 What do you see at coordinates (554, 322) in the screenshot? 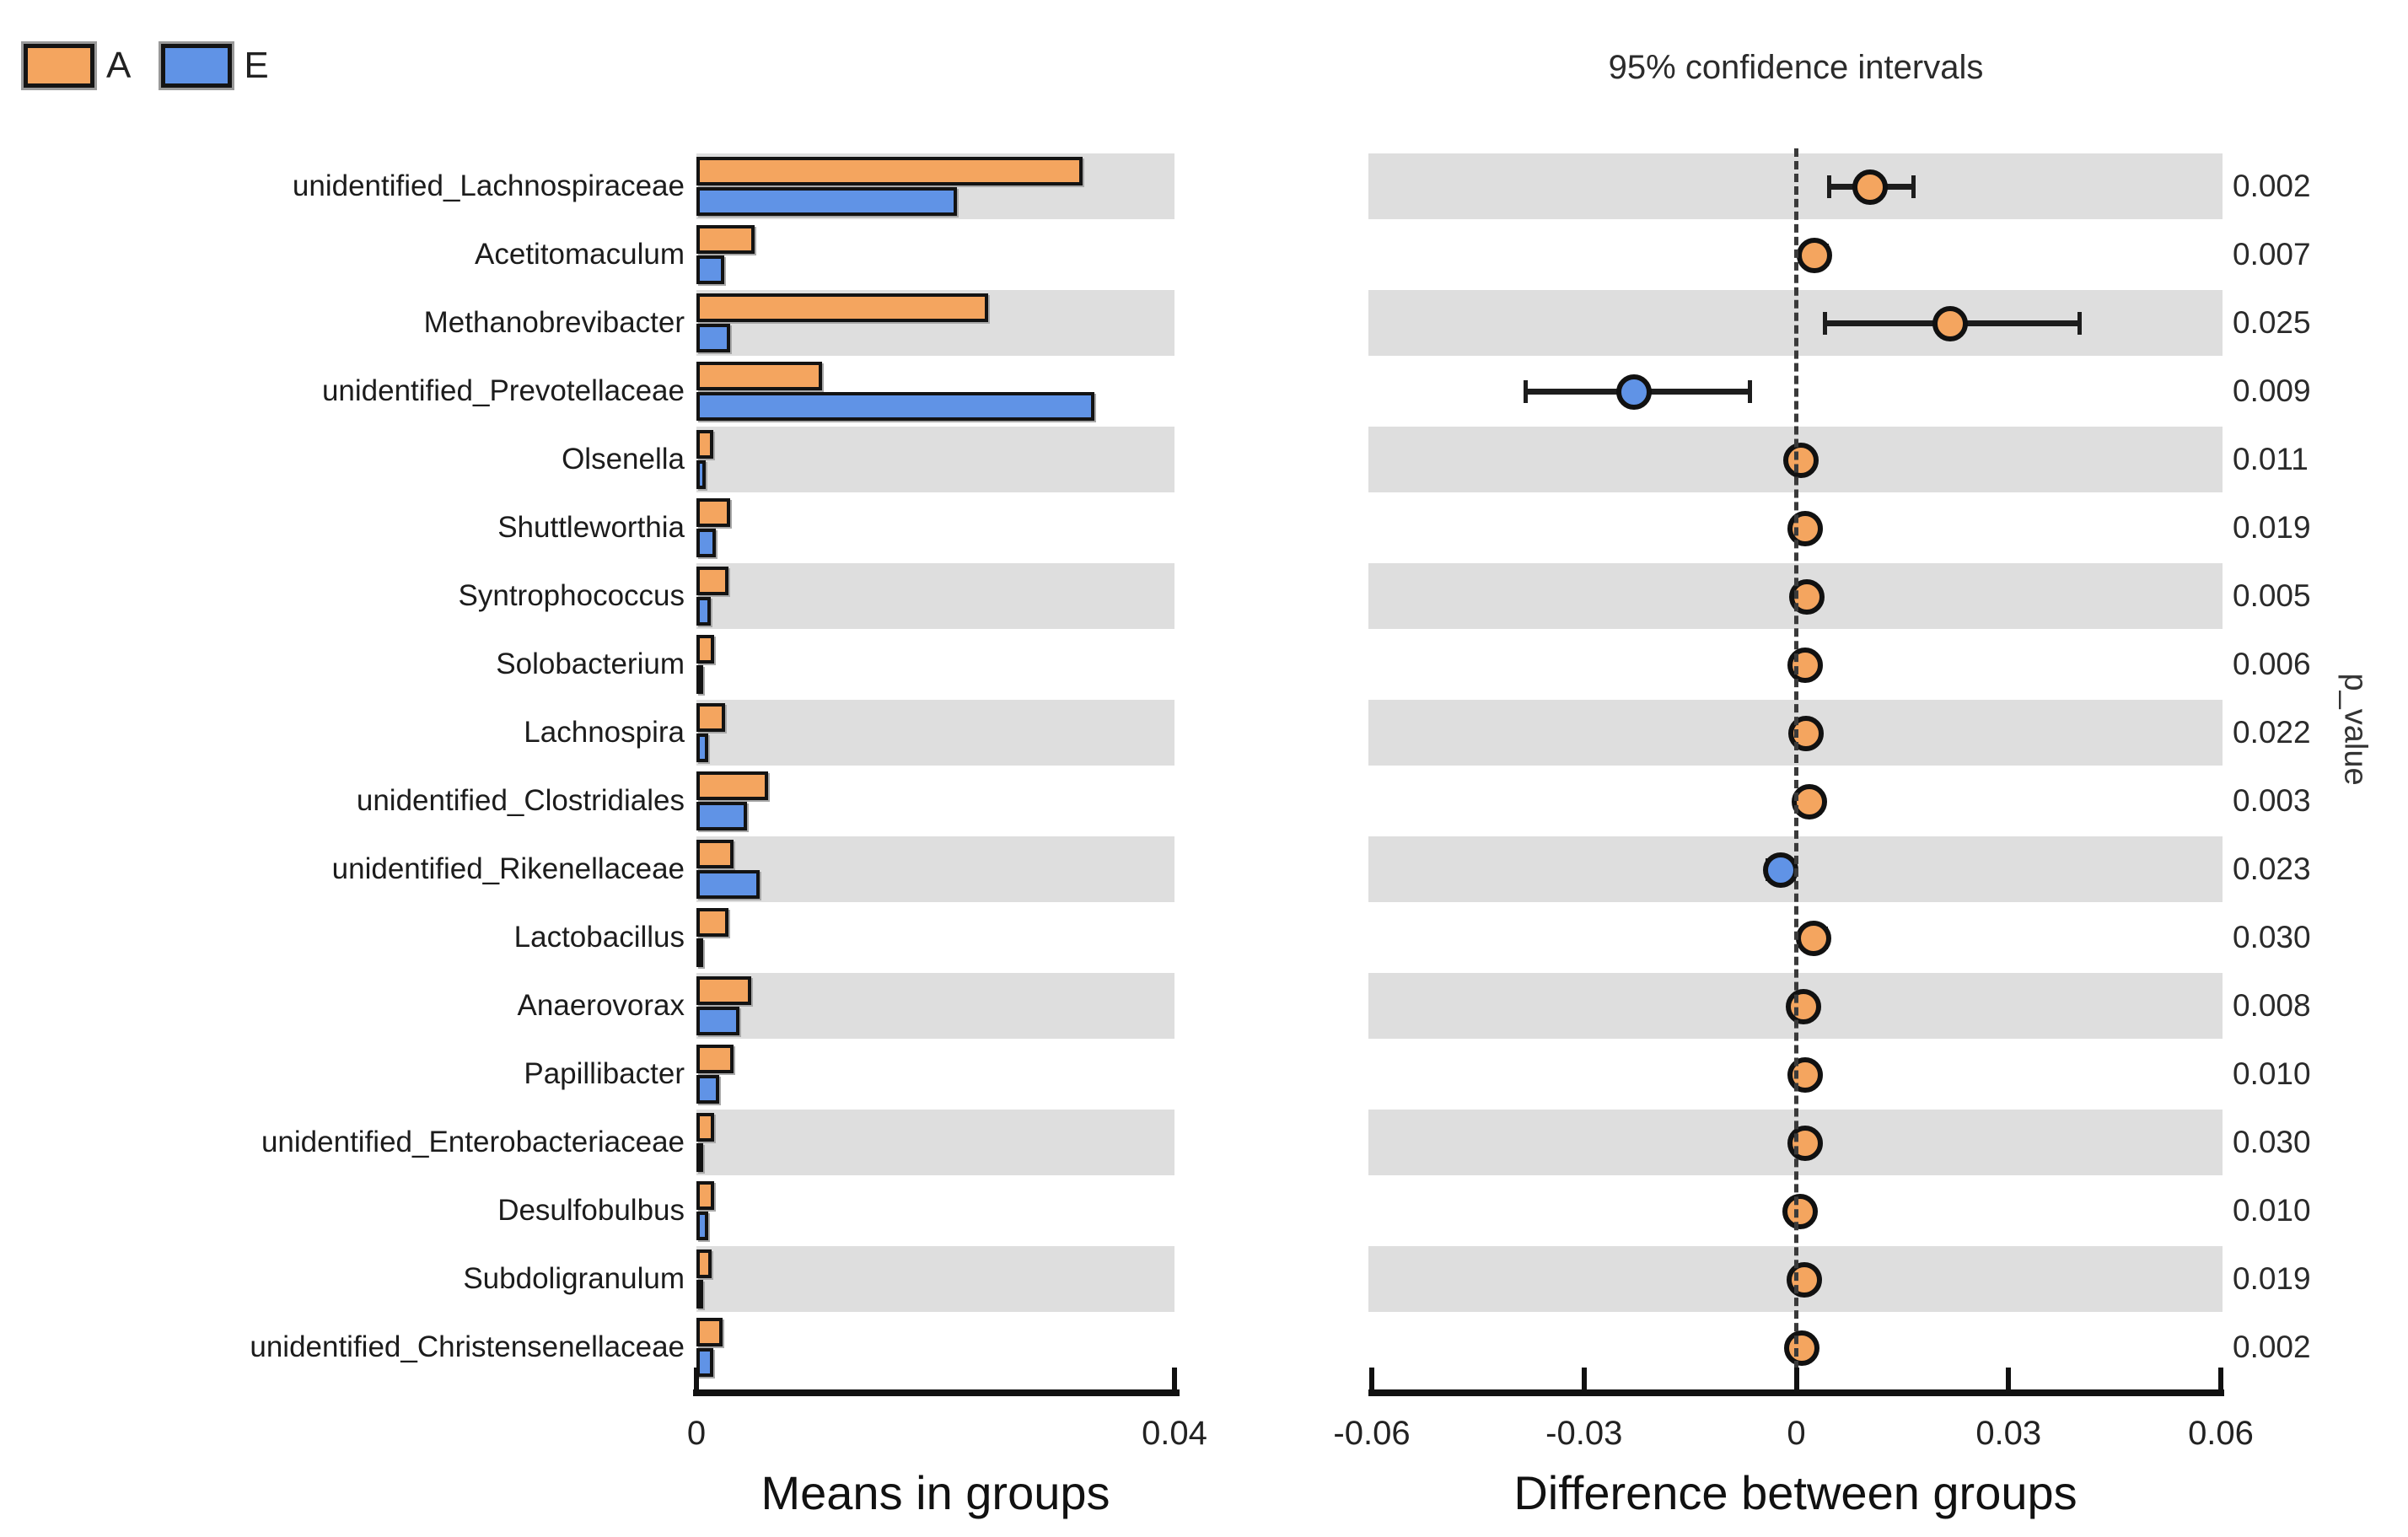
I see `category-label: Methanobrevibacter` at bounding box center [554, 322].